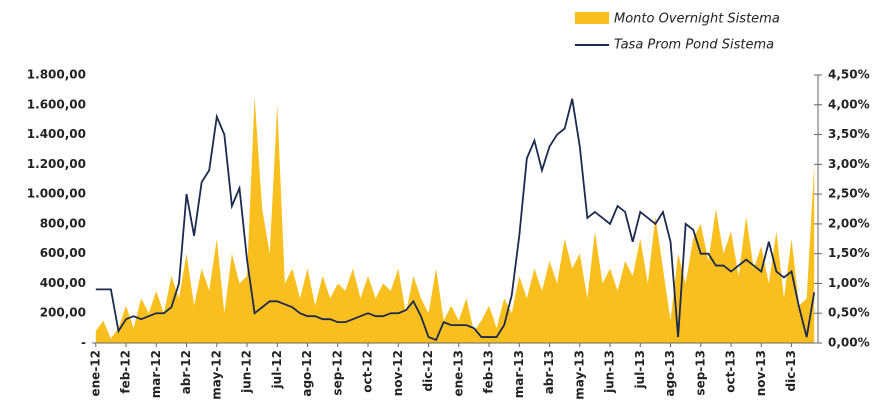  I want to click on y2-tick-label: 1,00%, so click(849, 283).